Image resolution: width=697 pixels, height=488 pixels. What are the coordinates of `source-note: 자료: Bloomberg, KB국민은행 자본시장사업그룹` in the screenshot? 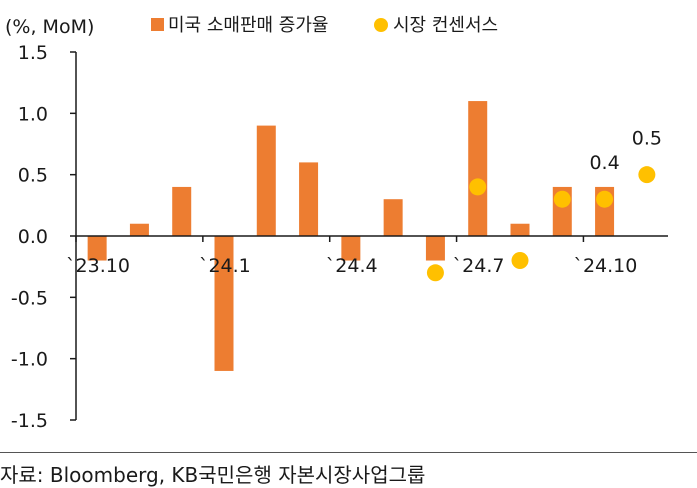 It's located at (213, 475).